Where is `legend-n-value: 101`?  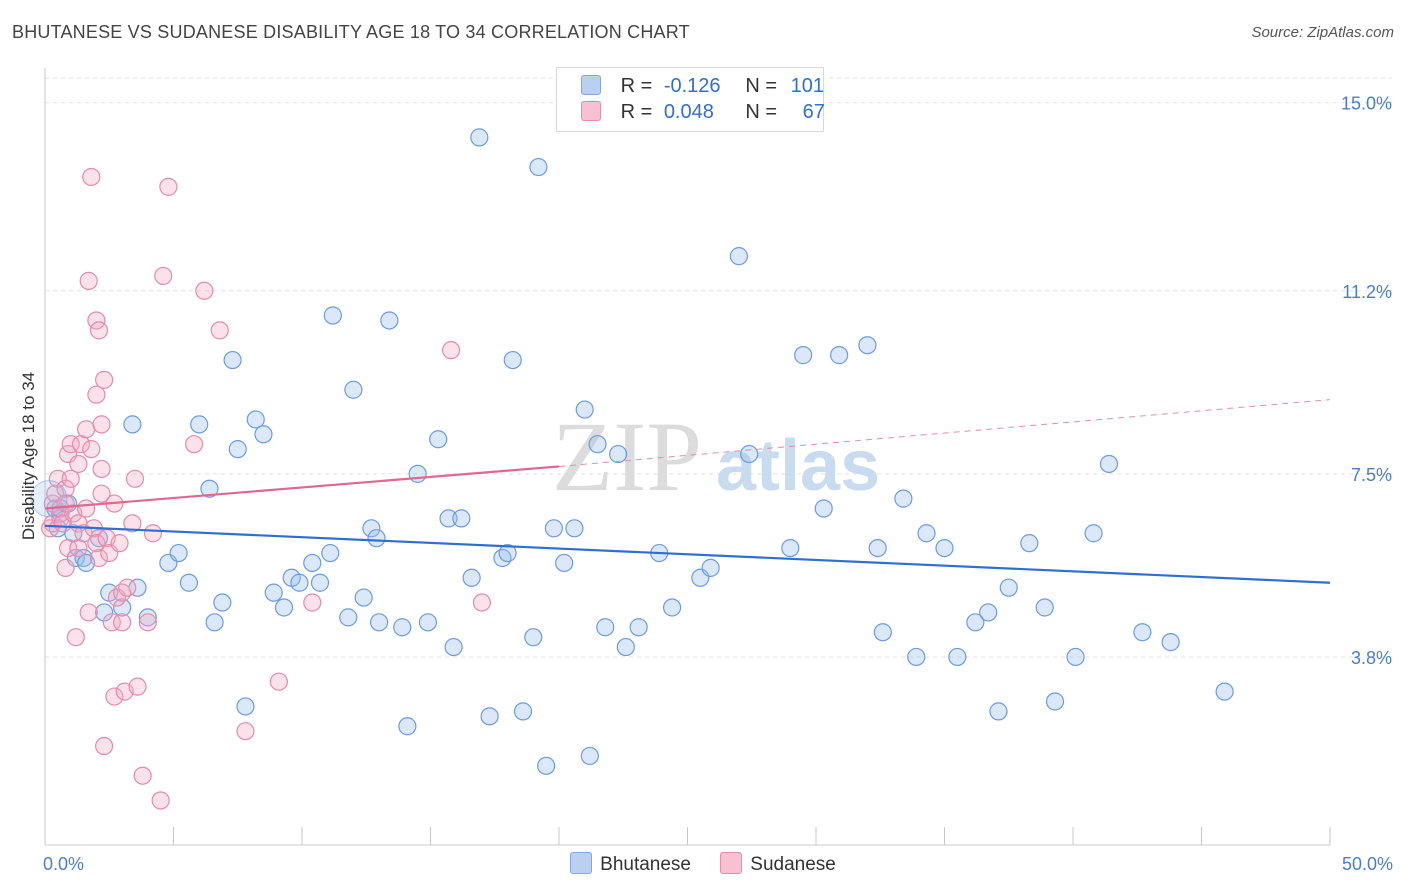
legend-n-value: 101 is located at coordinates (807, 86).